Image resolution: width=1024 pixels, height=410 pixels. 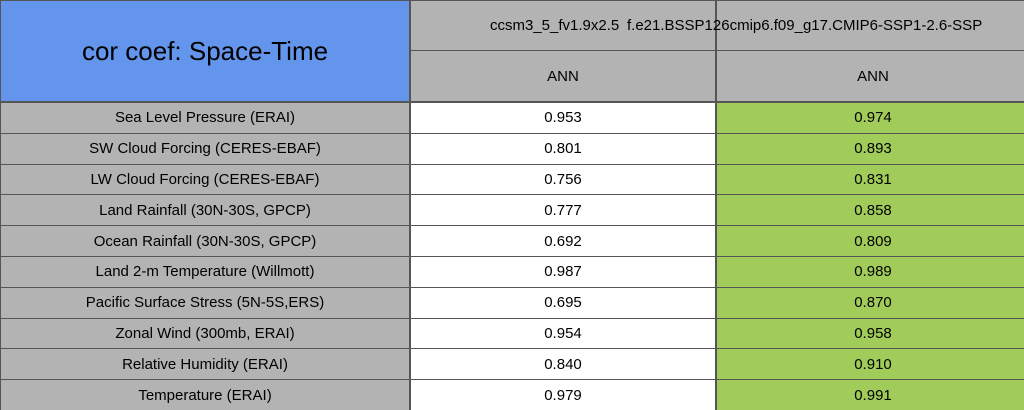 I want to click on row-label: Zonal Wind (300mb, ERAI), so click(x=205, y=333).